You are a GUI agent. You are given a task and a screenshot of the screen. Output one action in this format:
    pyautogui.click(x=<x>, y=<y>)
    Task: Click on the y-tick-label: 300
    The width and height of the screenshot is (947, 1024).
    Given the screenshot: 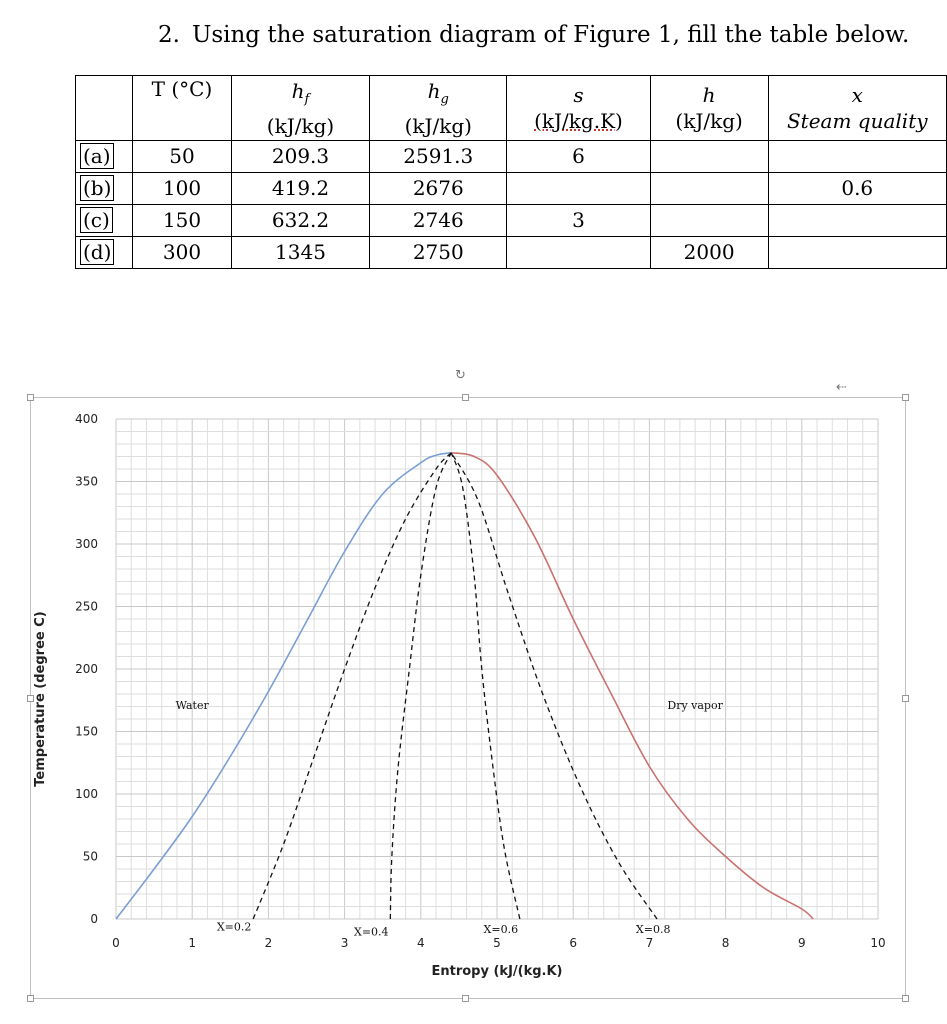 What is the action you would take?
    pyautogui.click(x=86, y=544)
    